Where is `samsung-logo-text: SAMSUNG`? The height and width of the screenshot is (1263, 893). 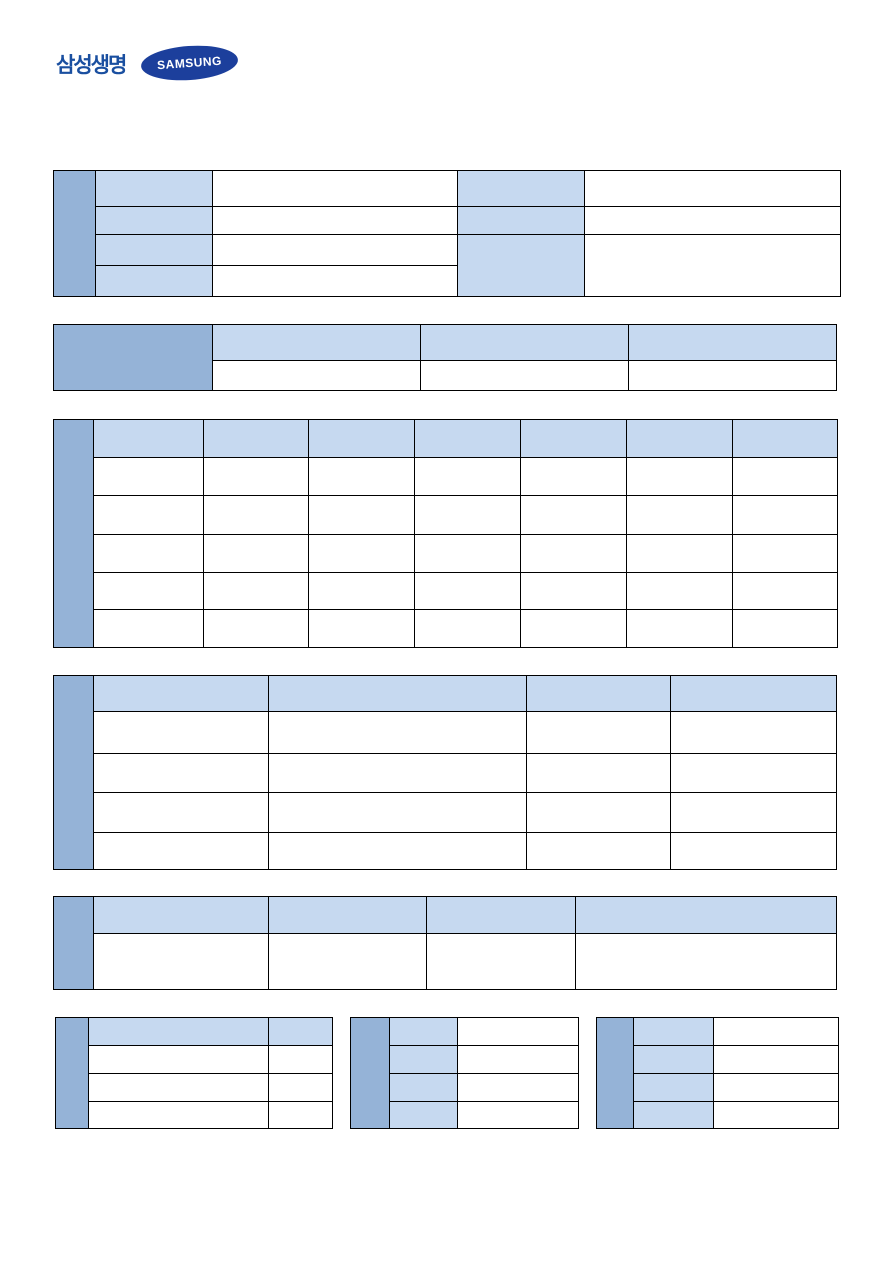 samsung-logo-text: SAMSUNG is located at coordinates (189, 63).